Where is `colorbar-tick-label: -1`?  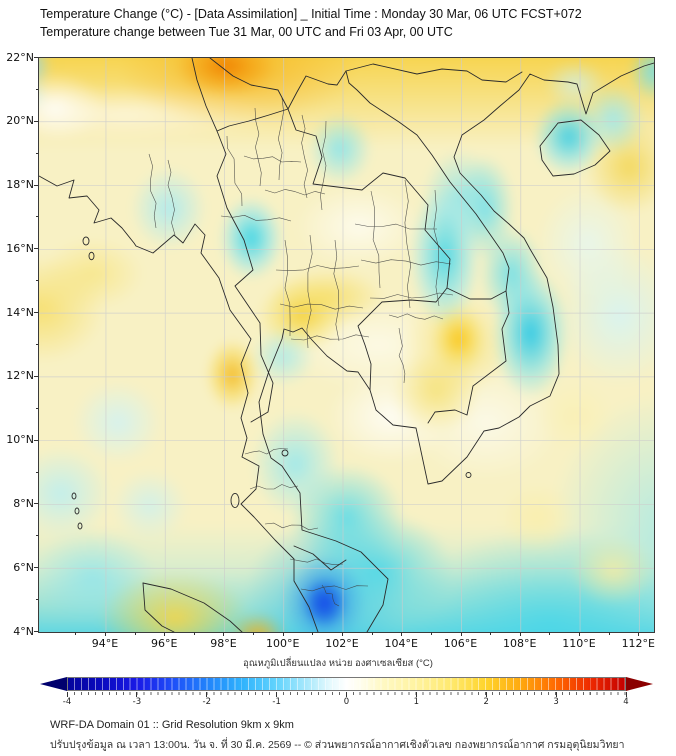
colorbar-tick-label: -1 is located at coordinates (276, 702).